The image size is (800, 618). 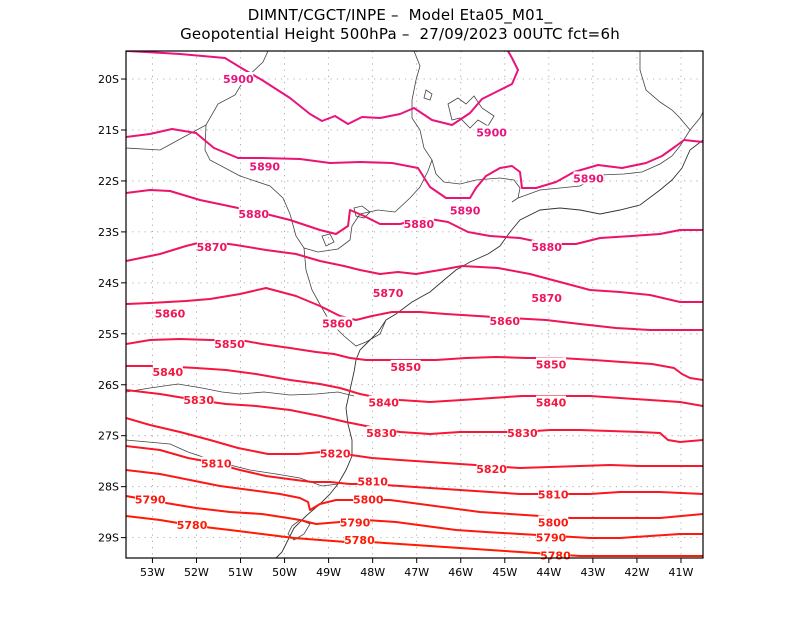 What do you see at coordinates (197, 101) in the screenshot?
I see `state-border-west` at bounding box center [197, 101].